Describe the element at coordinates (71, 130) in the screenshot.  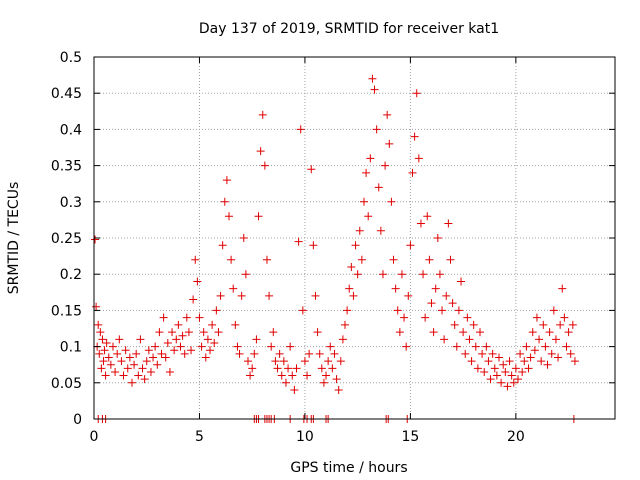
I see `y-tick-label: 0.4` at that location.